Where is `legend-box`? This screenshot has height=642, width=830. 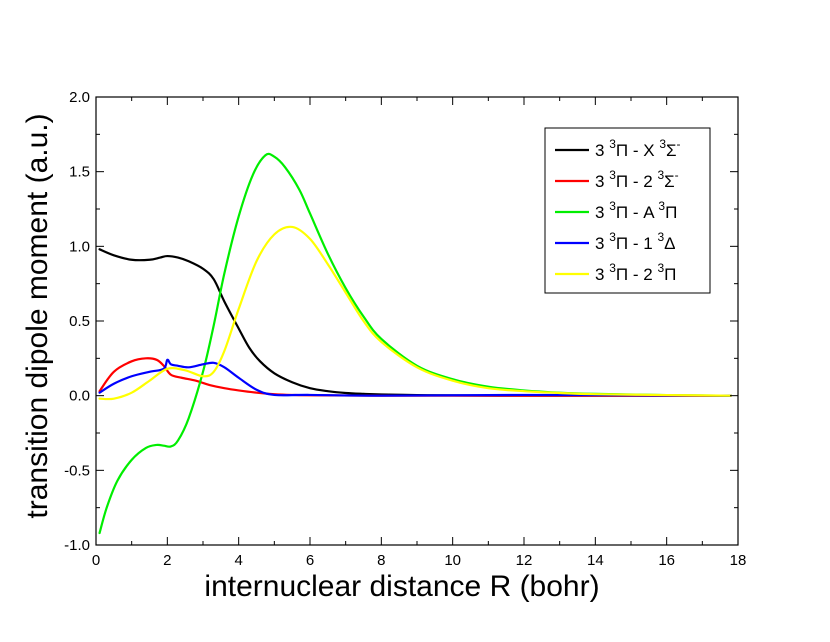
legend-box is located at coordinates (627, 210).